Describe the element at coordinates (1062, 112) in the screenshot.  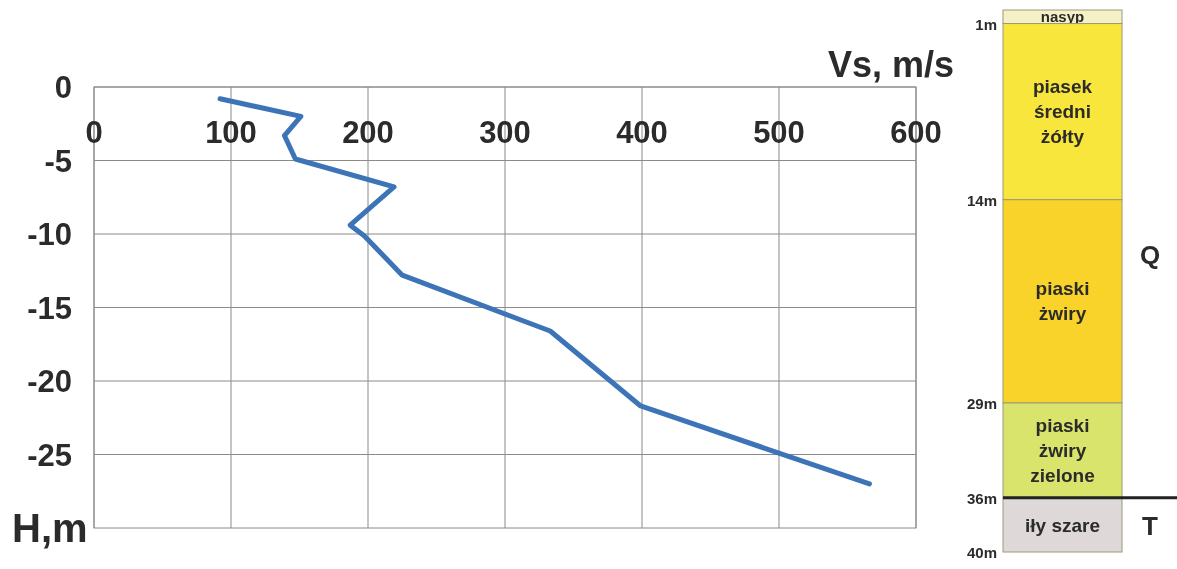
I see `series-label: piasek średni żółty` at that location.